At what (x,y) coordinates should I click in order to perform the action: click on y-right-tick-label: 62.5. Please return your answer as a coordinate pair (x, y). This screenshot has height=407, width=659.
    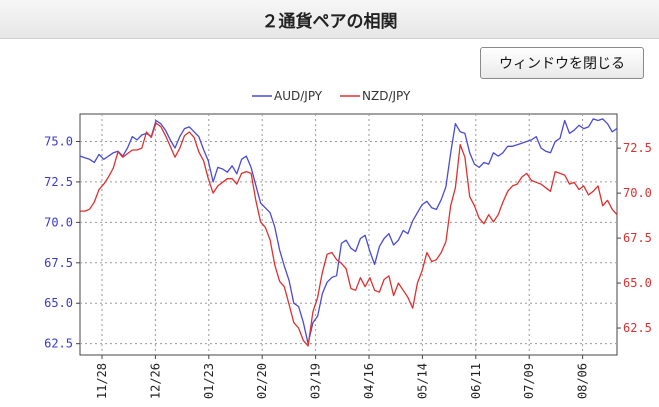
    Looking at the image, I should click on (637, 328).